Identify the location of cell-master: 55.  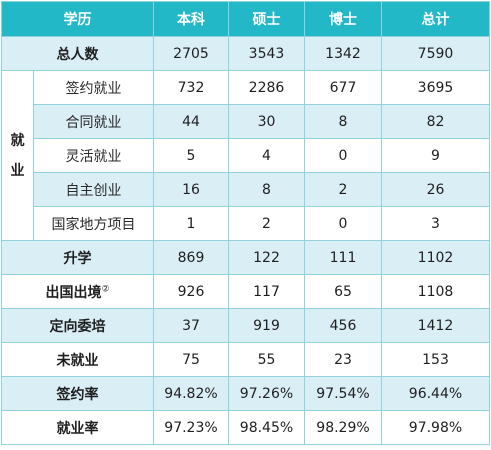
(266, 359).